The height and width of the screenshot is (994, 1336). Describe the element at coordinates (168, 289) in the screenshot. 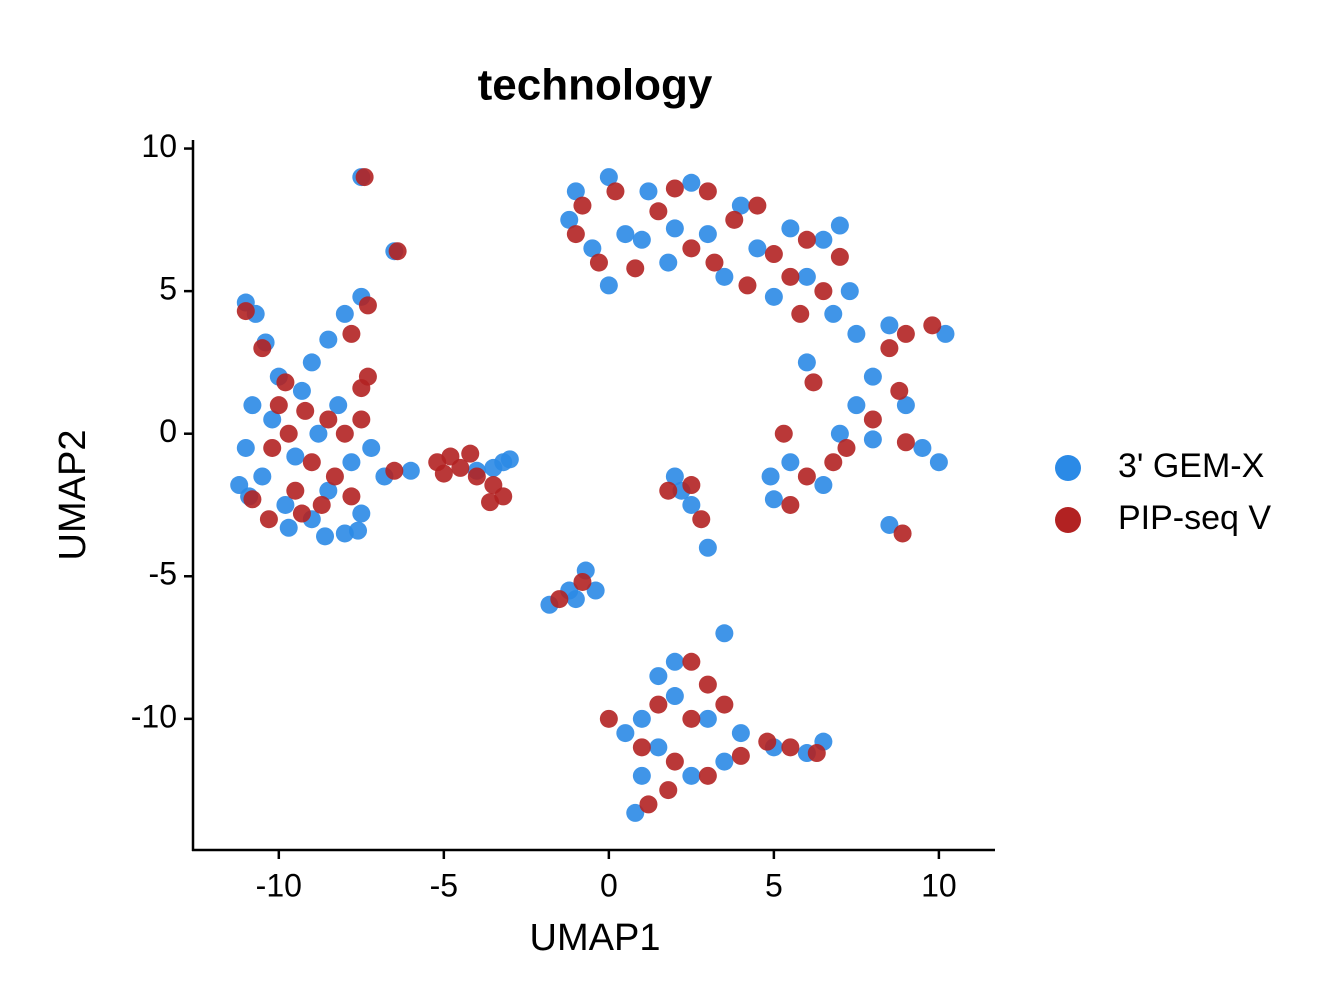

I see `y-tick-label: 5` at that location.